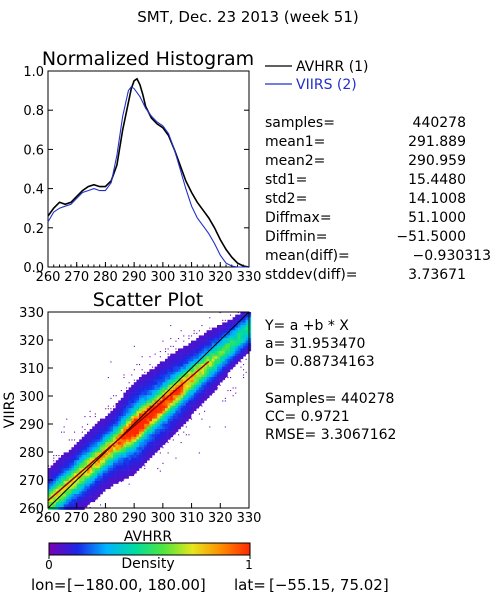 The width and height of the screenshot is (500, 600). What do you see at coordinates (330, 435) in the screenshot?
I see `stats-rmse: RMSE= 3.3067162` at bounding box center [330, 435].